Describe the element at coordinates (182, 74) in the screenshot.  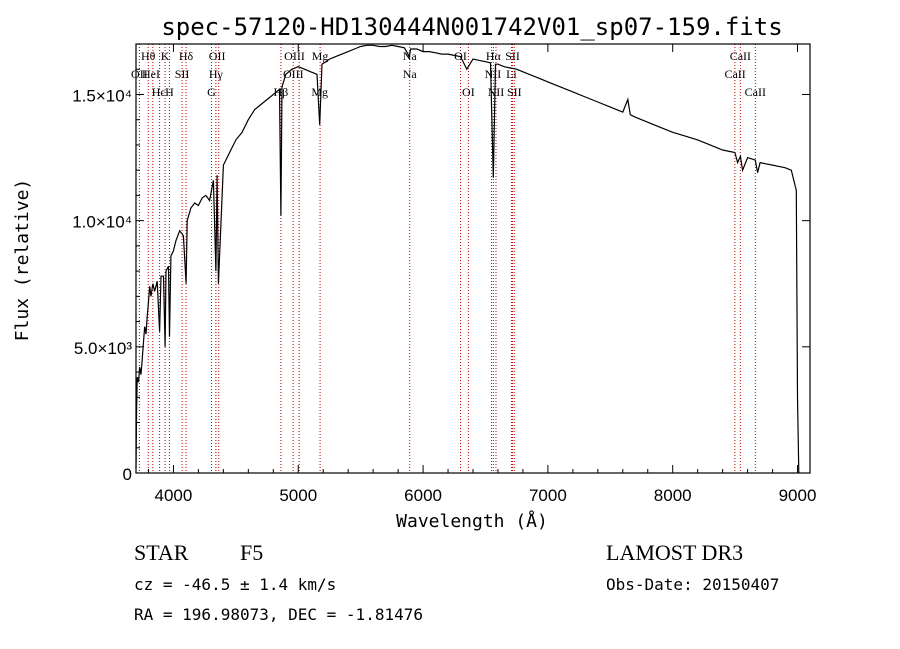
I see `line-label-level2-2: SII` at that location.